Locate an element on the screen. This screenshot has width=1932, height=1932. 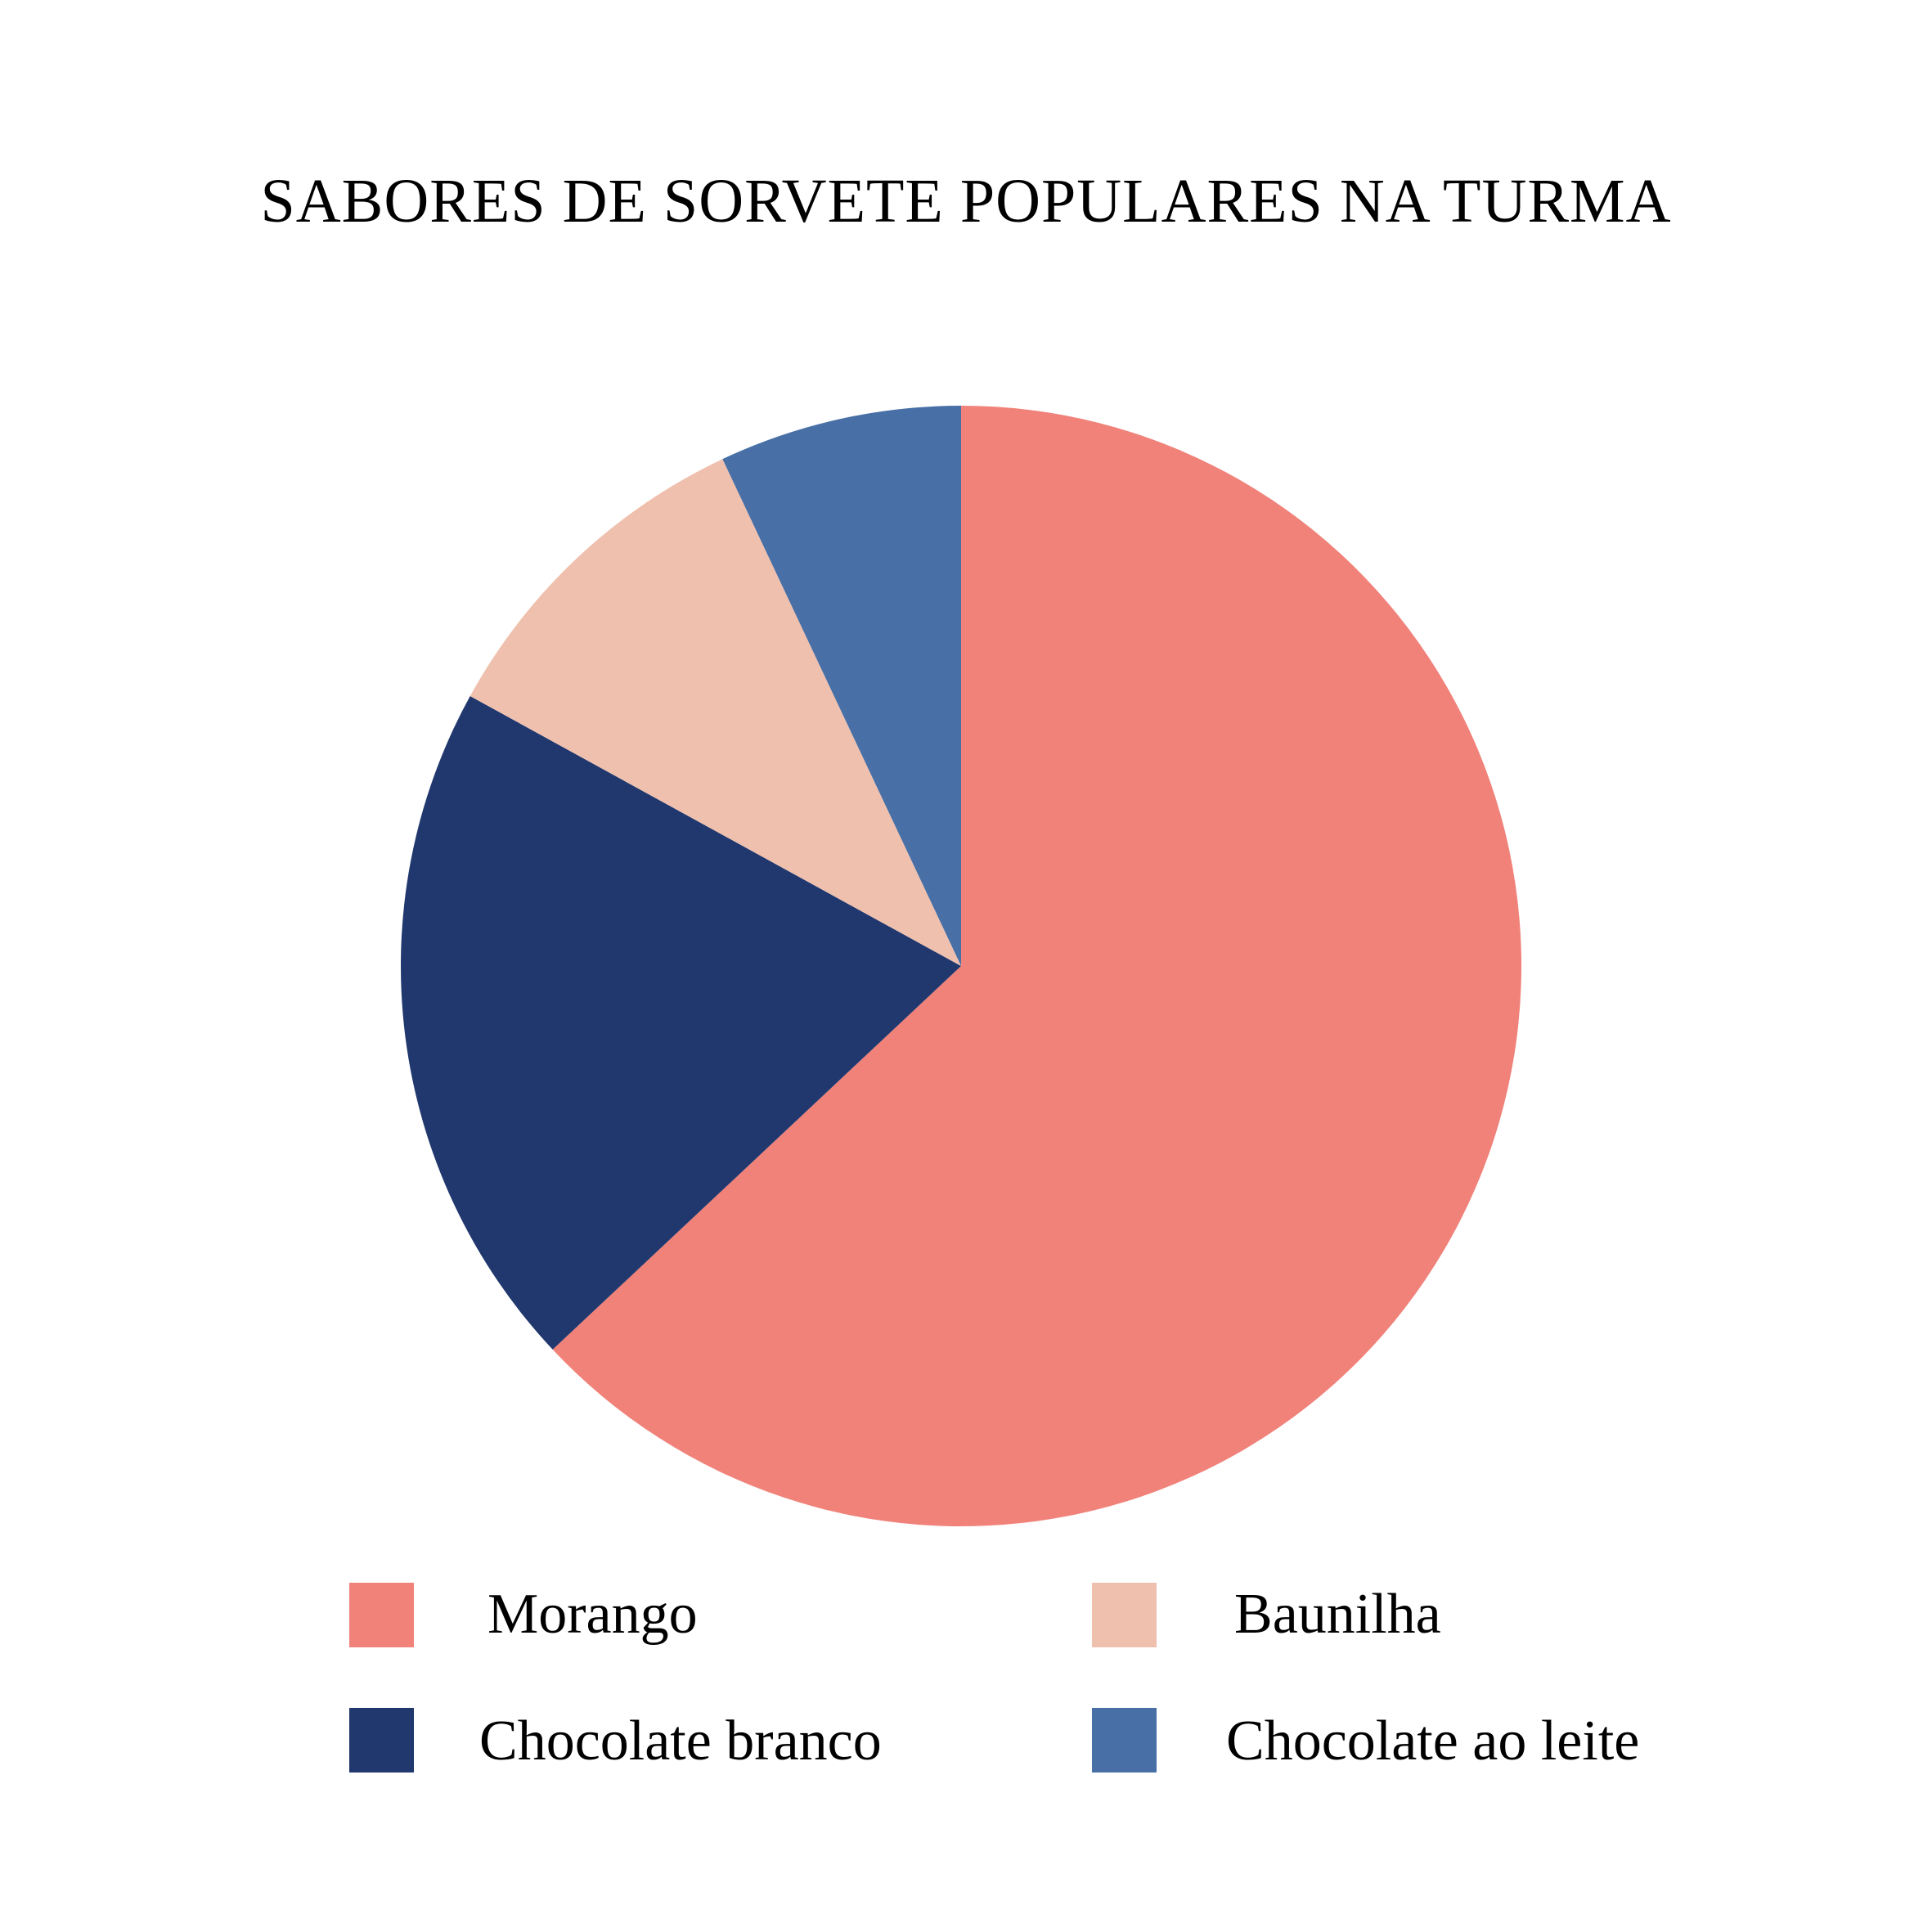
pie-slice-baunilha is located at coordinates (715, 713).